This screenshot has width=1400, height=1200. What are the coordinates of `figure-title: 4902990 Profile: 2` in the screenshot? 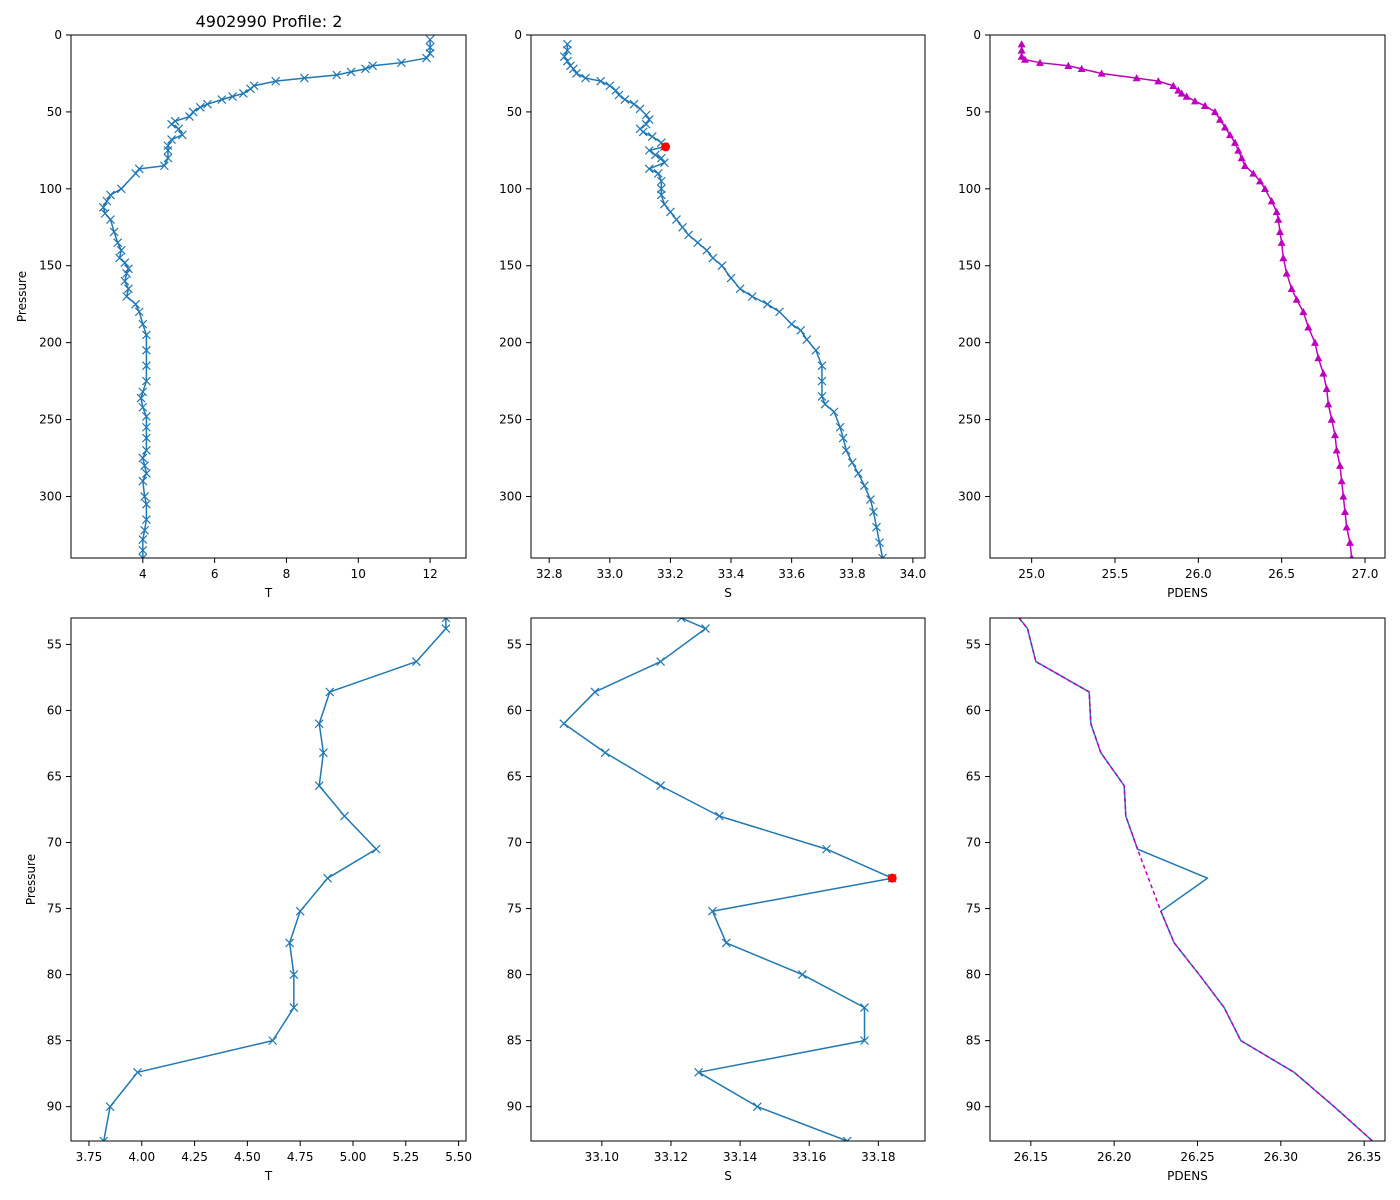 It's located at (269, 21).